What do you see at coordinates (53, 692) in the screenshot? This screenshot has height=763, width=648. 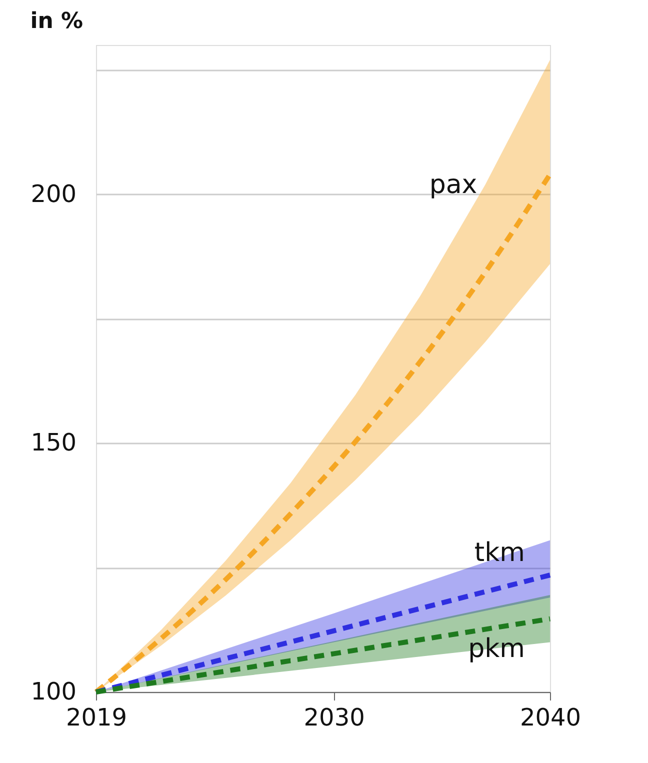 I see `y-tick-label: 100` at bounding box center [53, 692].